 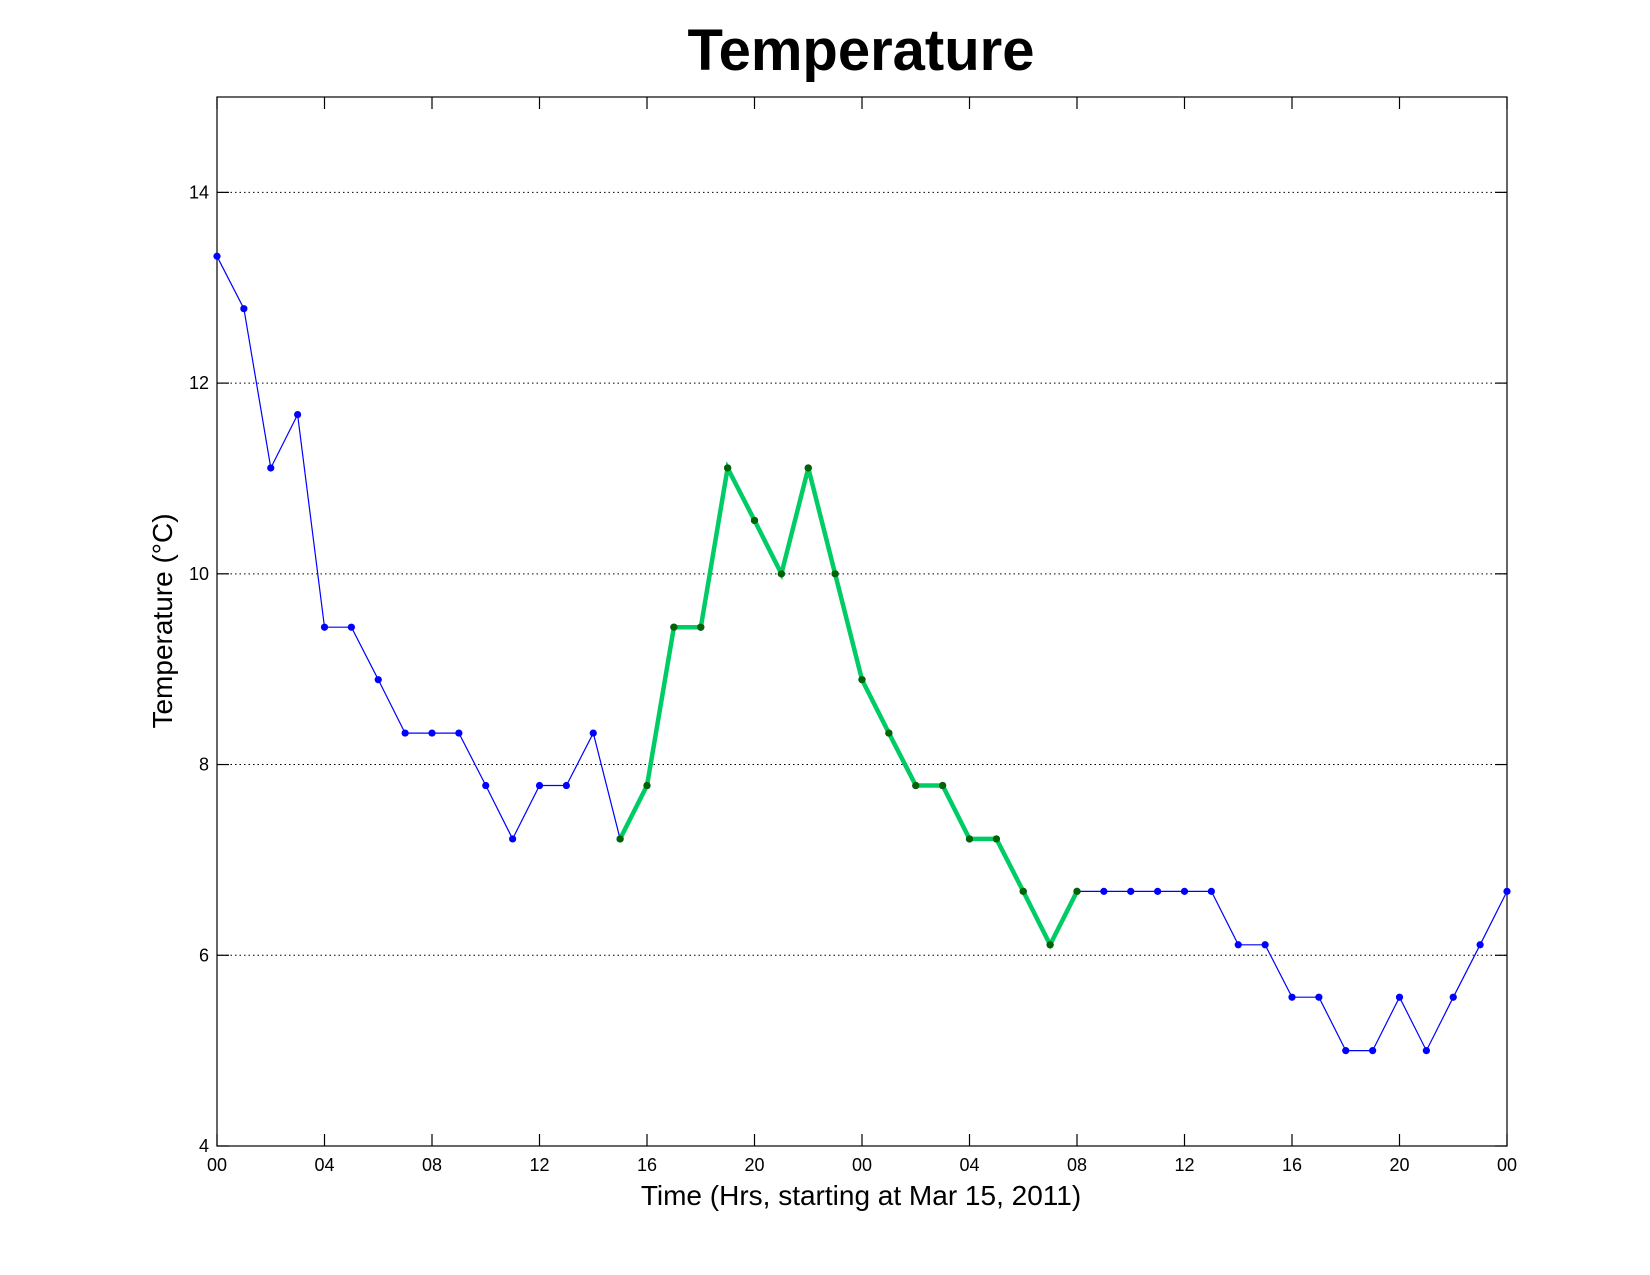 I want to click on x-tick-labels: 00 04 08 12 16 20 00 04 08 12 16 20 00, so click(x=862, y=1165).